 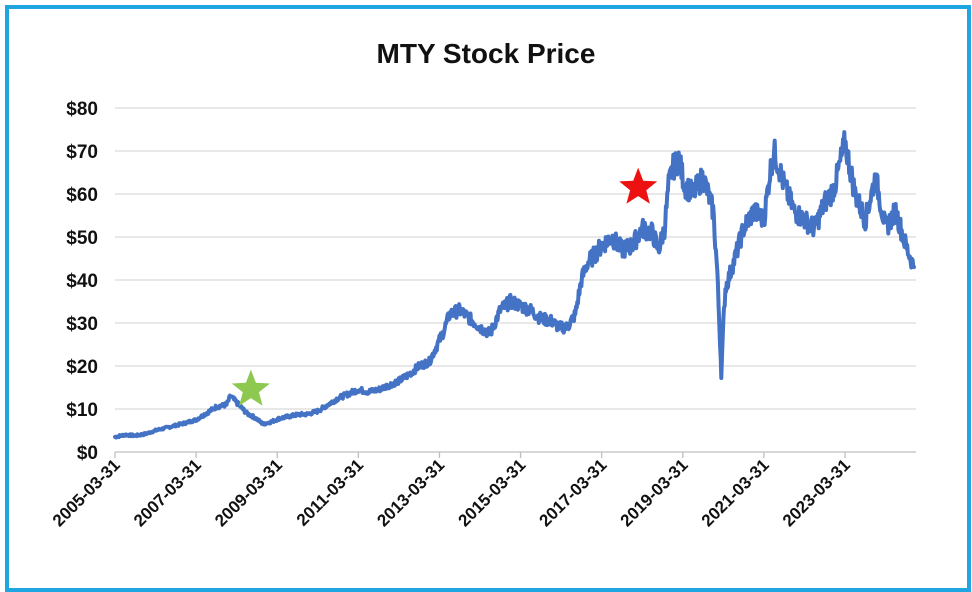 I want to click on x-tick-label: 2007-03-31, so click(x=167, y=492).